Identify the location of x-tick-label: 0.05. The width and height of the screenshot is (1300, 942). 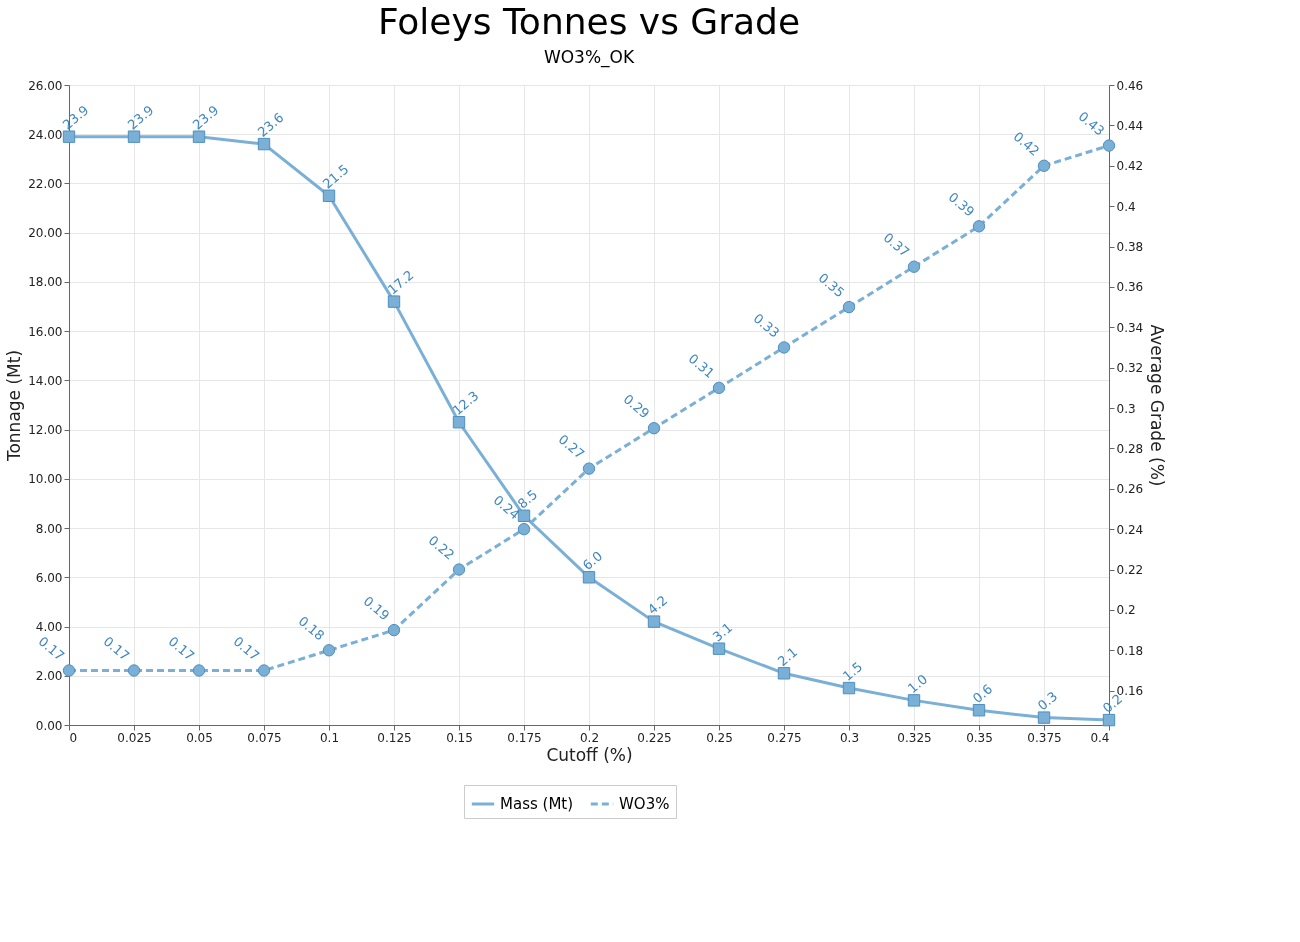
(199, 737).